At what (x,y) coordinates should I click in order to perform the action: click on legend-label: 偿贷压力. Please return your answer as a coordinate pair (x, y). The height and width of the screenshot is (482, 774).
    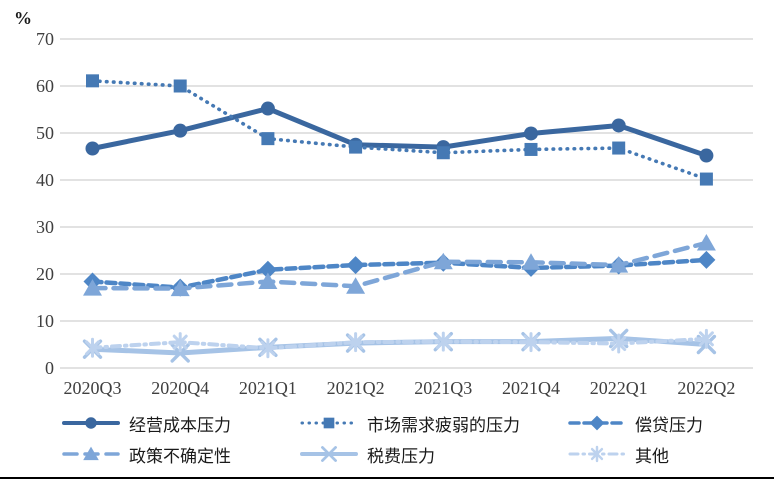
    Looking at the image, I should click on (669, 425).